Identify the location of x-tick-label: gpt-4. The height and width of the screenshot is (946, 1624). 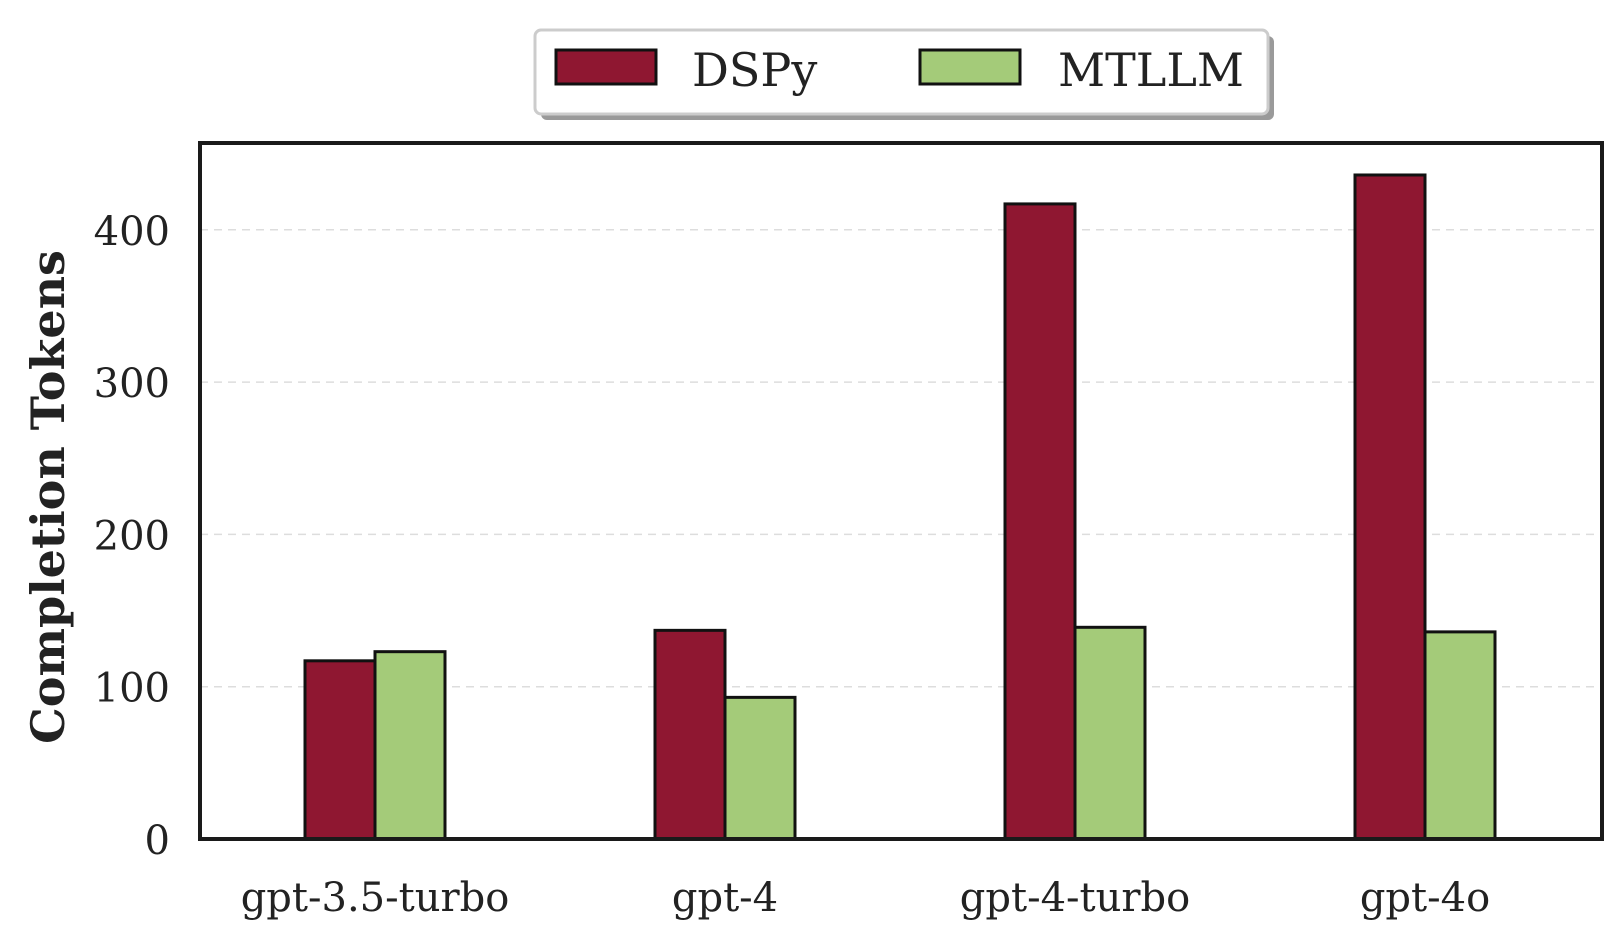
(725, 898).